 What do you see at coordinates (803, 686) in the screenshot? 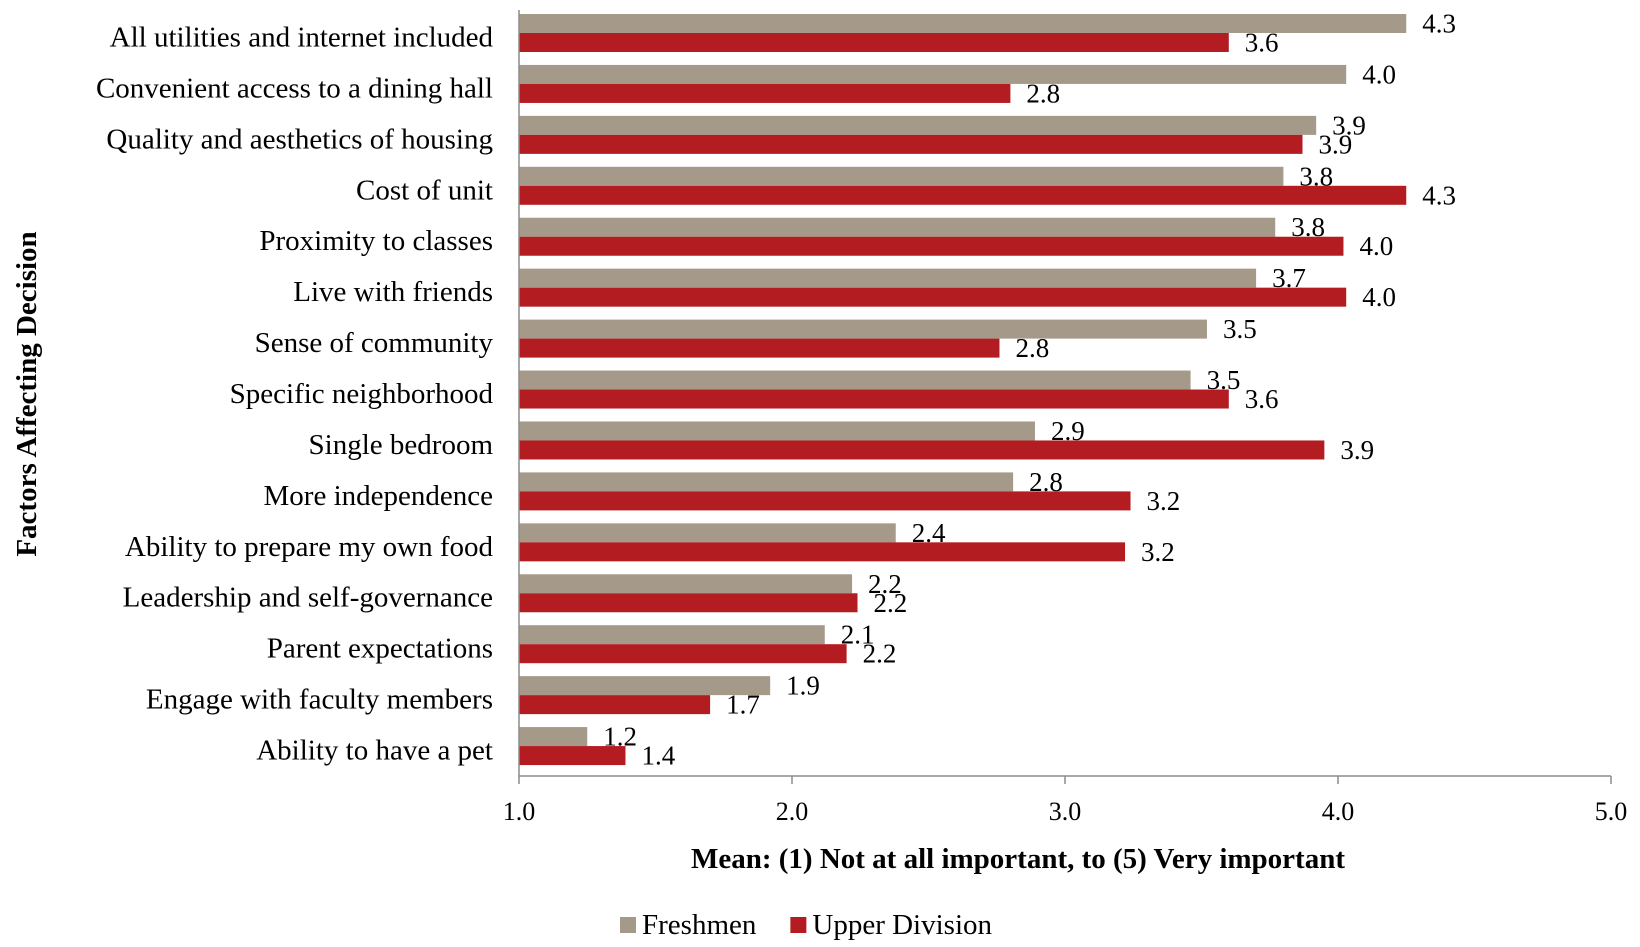
I see `data-label: 1.9` at bounding box center [803, 686].